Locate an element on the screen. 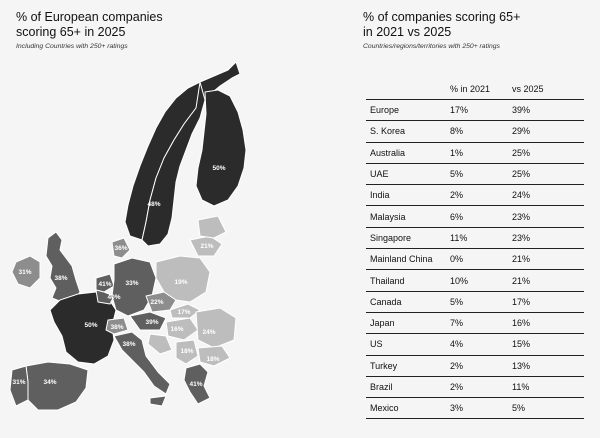 Image resolution: width=600 pixels, height=438 pixels. table-row: S. Korea 8% 29% is located at coordinates (475, 131).